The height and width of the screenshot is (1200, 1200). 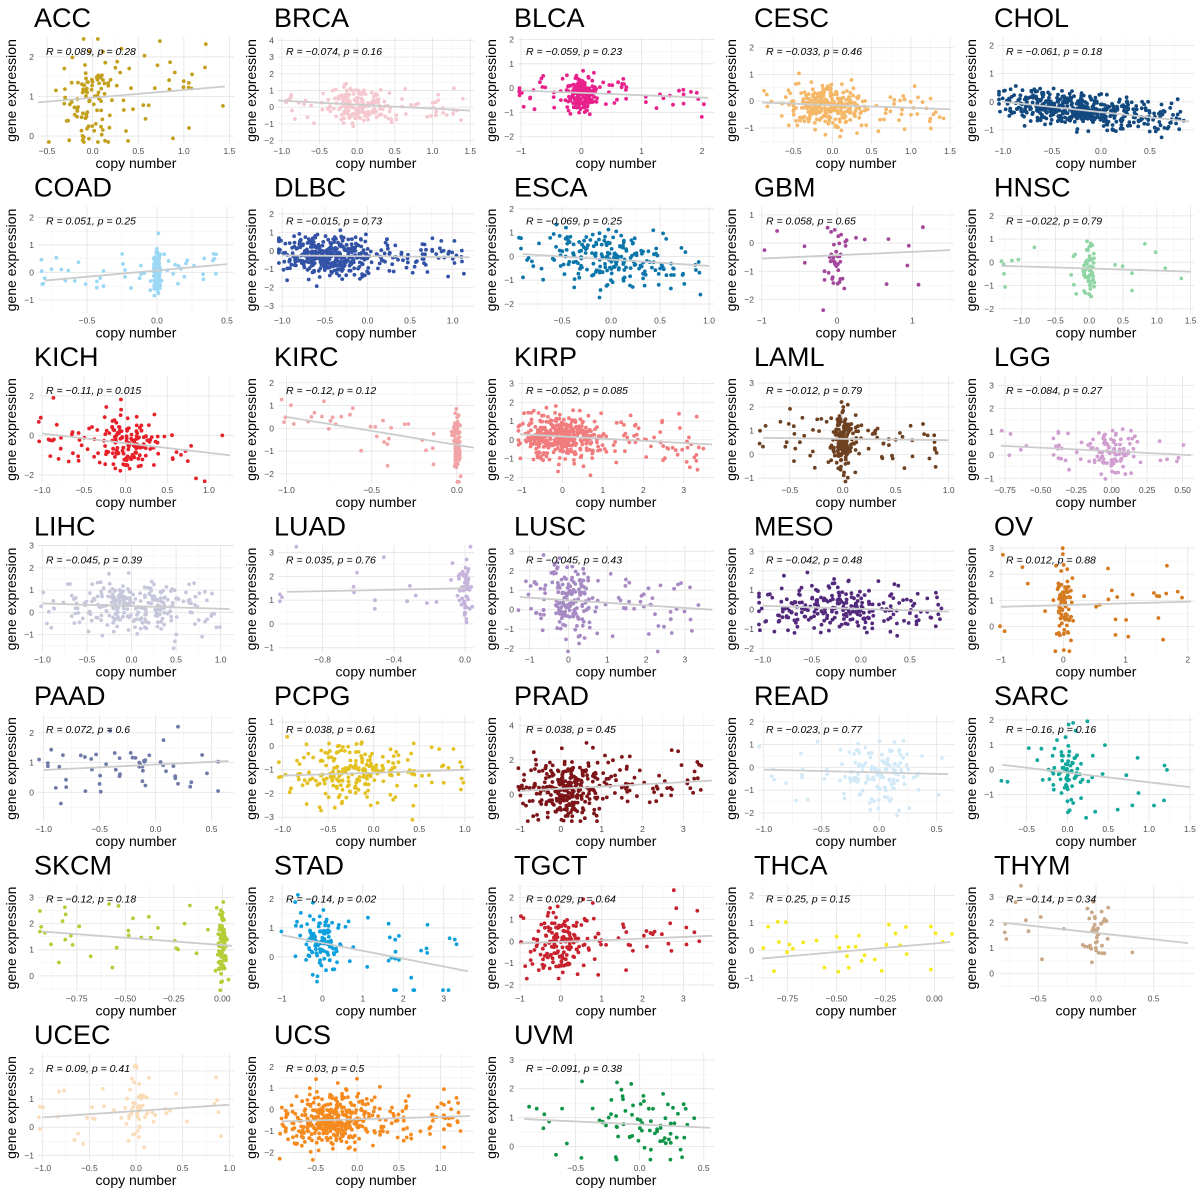 What do you see at coordinates (856, 502) in the screenshot?
I see `x-axis-label: copy number` at bounding box center [856, 502].